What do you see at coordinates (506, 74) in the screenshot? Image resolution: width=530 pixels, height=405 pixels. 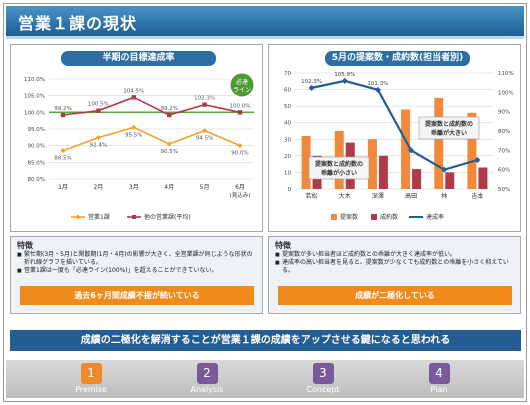 I see `y-right-tick-label: 110%` at bounding box center [506, 74].